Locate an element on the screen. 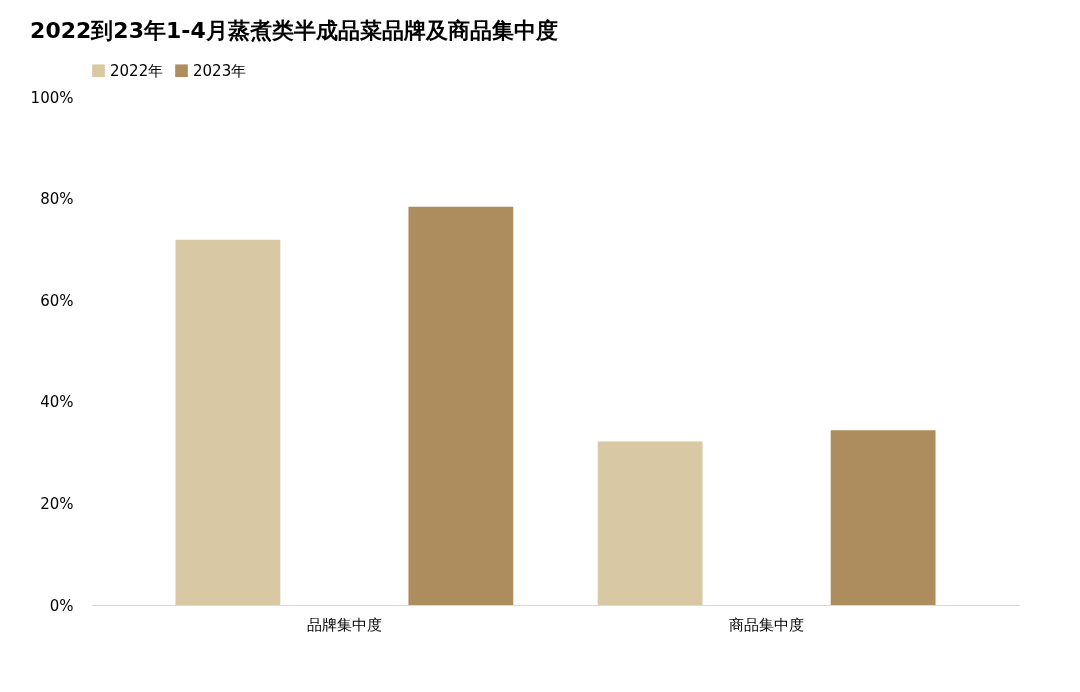 This screenshot has width=1080, height=692. x-tick-label: 品牌集中度 is located at coordinates (344, 624).